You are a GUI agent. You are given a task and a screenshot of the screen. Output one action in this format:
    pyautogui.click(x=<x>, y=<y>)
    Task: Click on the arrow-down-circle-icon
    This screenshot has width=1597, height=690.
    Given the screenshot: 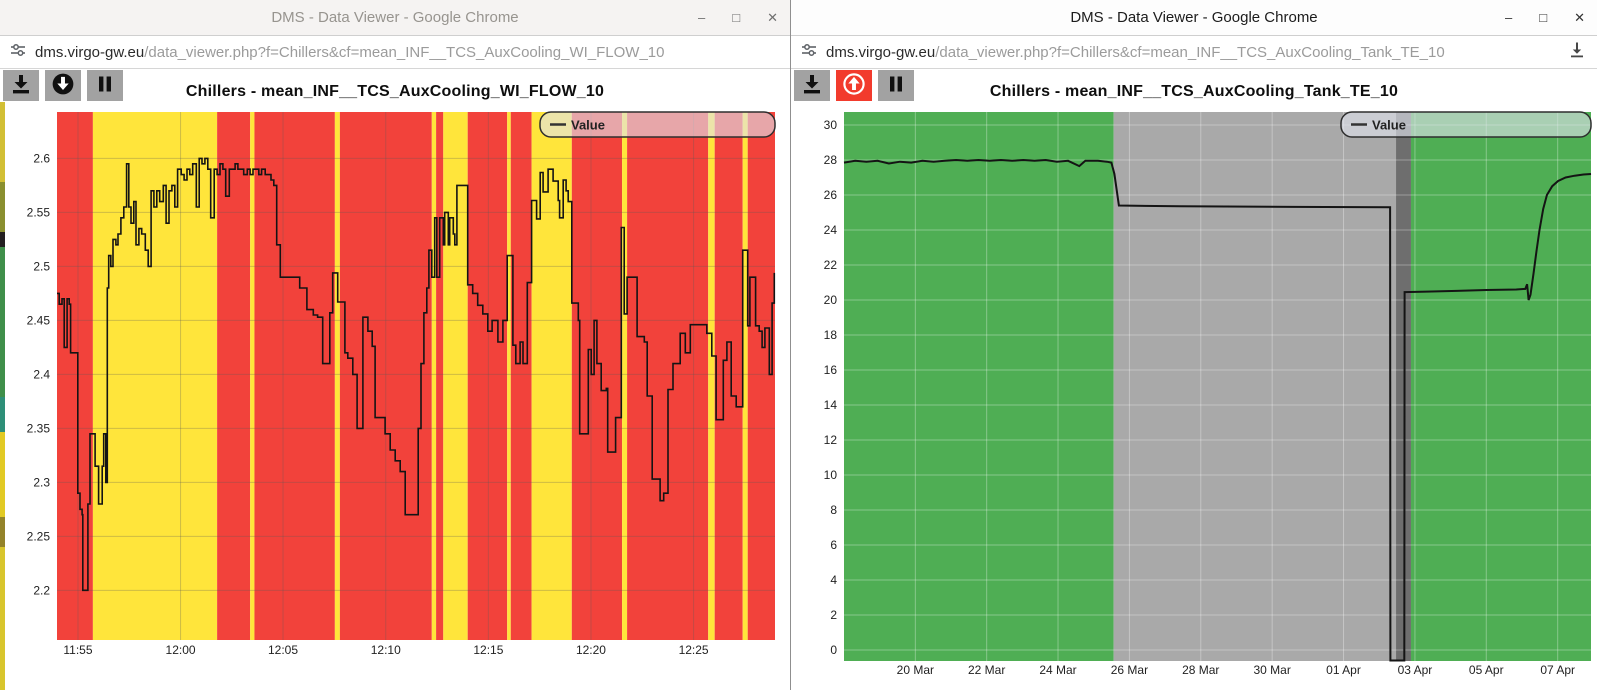 What is the action you would take?
    pyautogui.click(x=63, y=85)
    